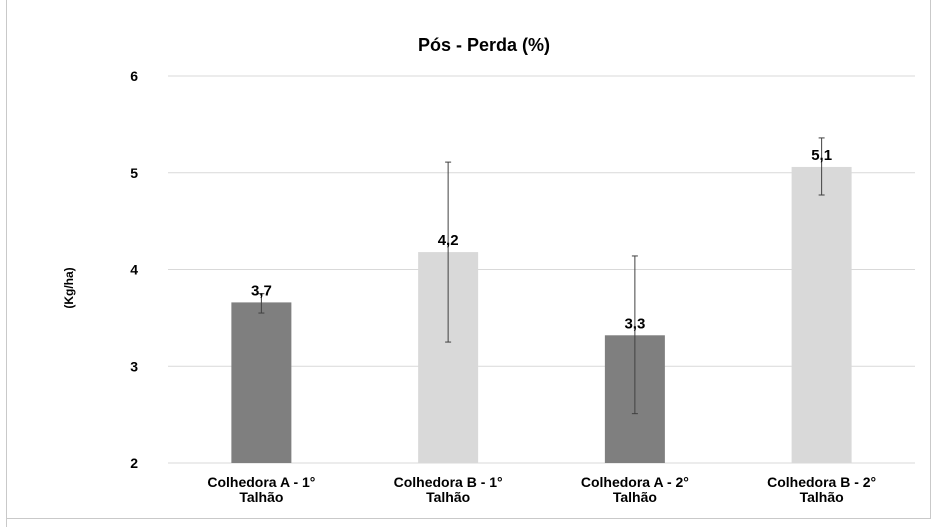  Describe the element at coordinates (134, 173) in the screenshot. I see `y-tick-label: 5` at that location.